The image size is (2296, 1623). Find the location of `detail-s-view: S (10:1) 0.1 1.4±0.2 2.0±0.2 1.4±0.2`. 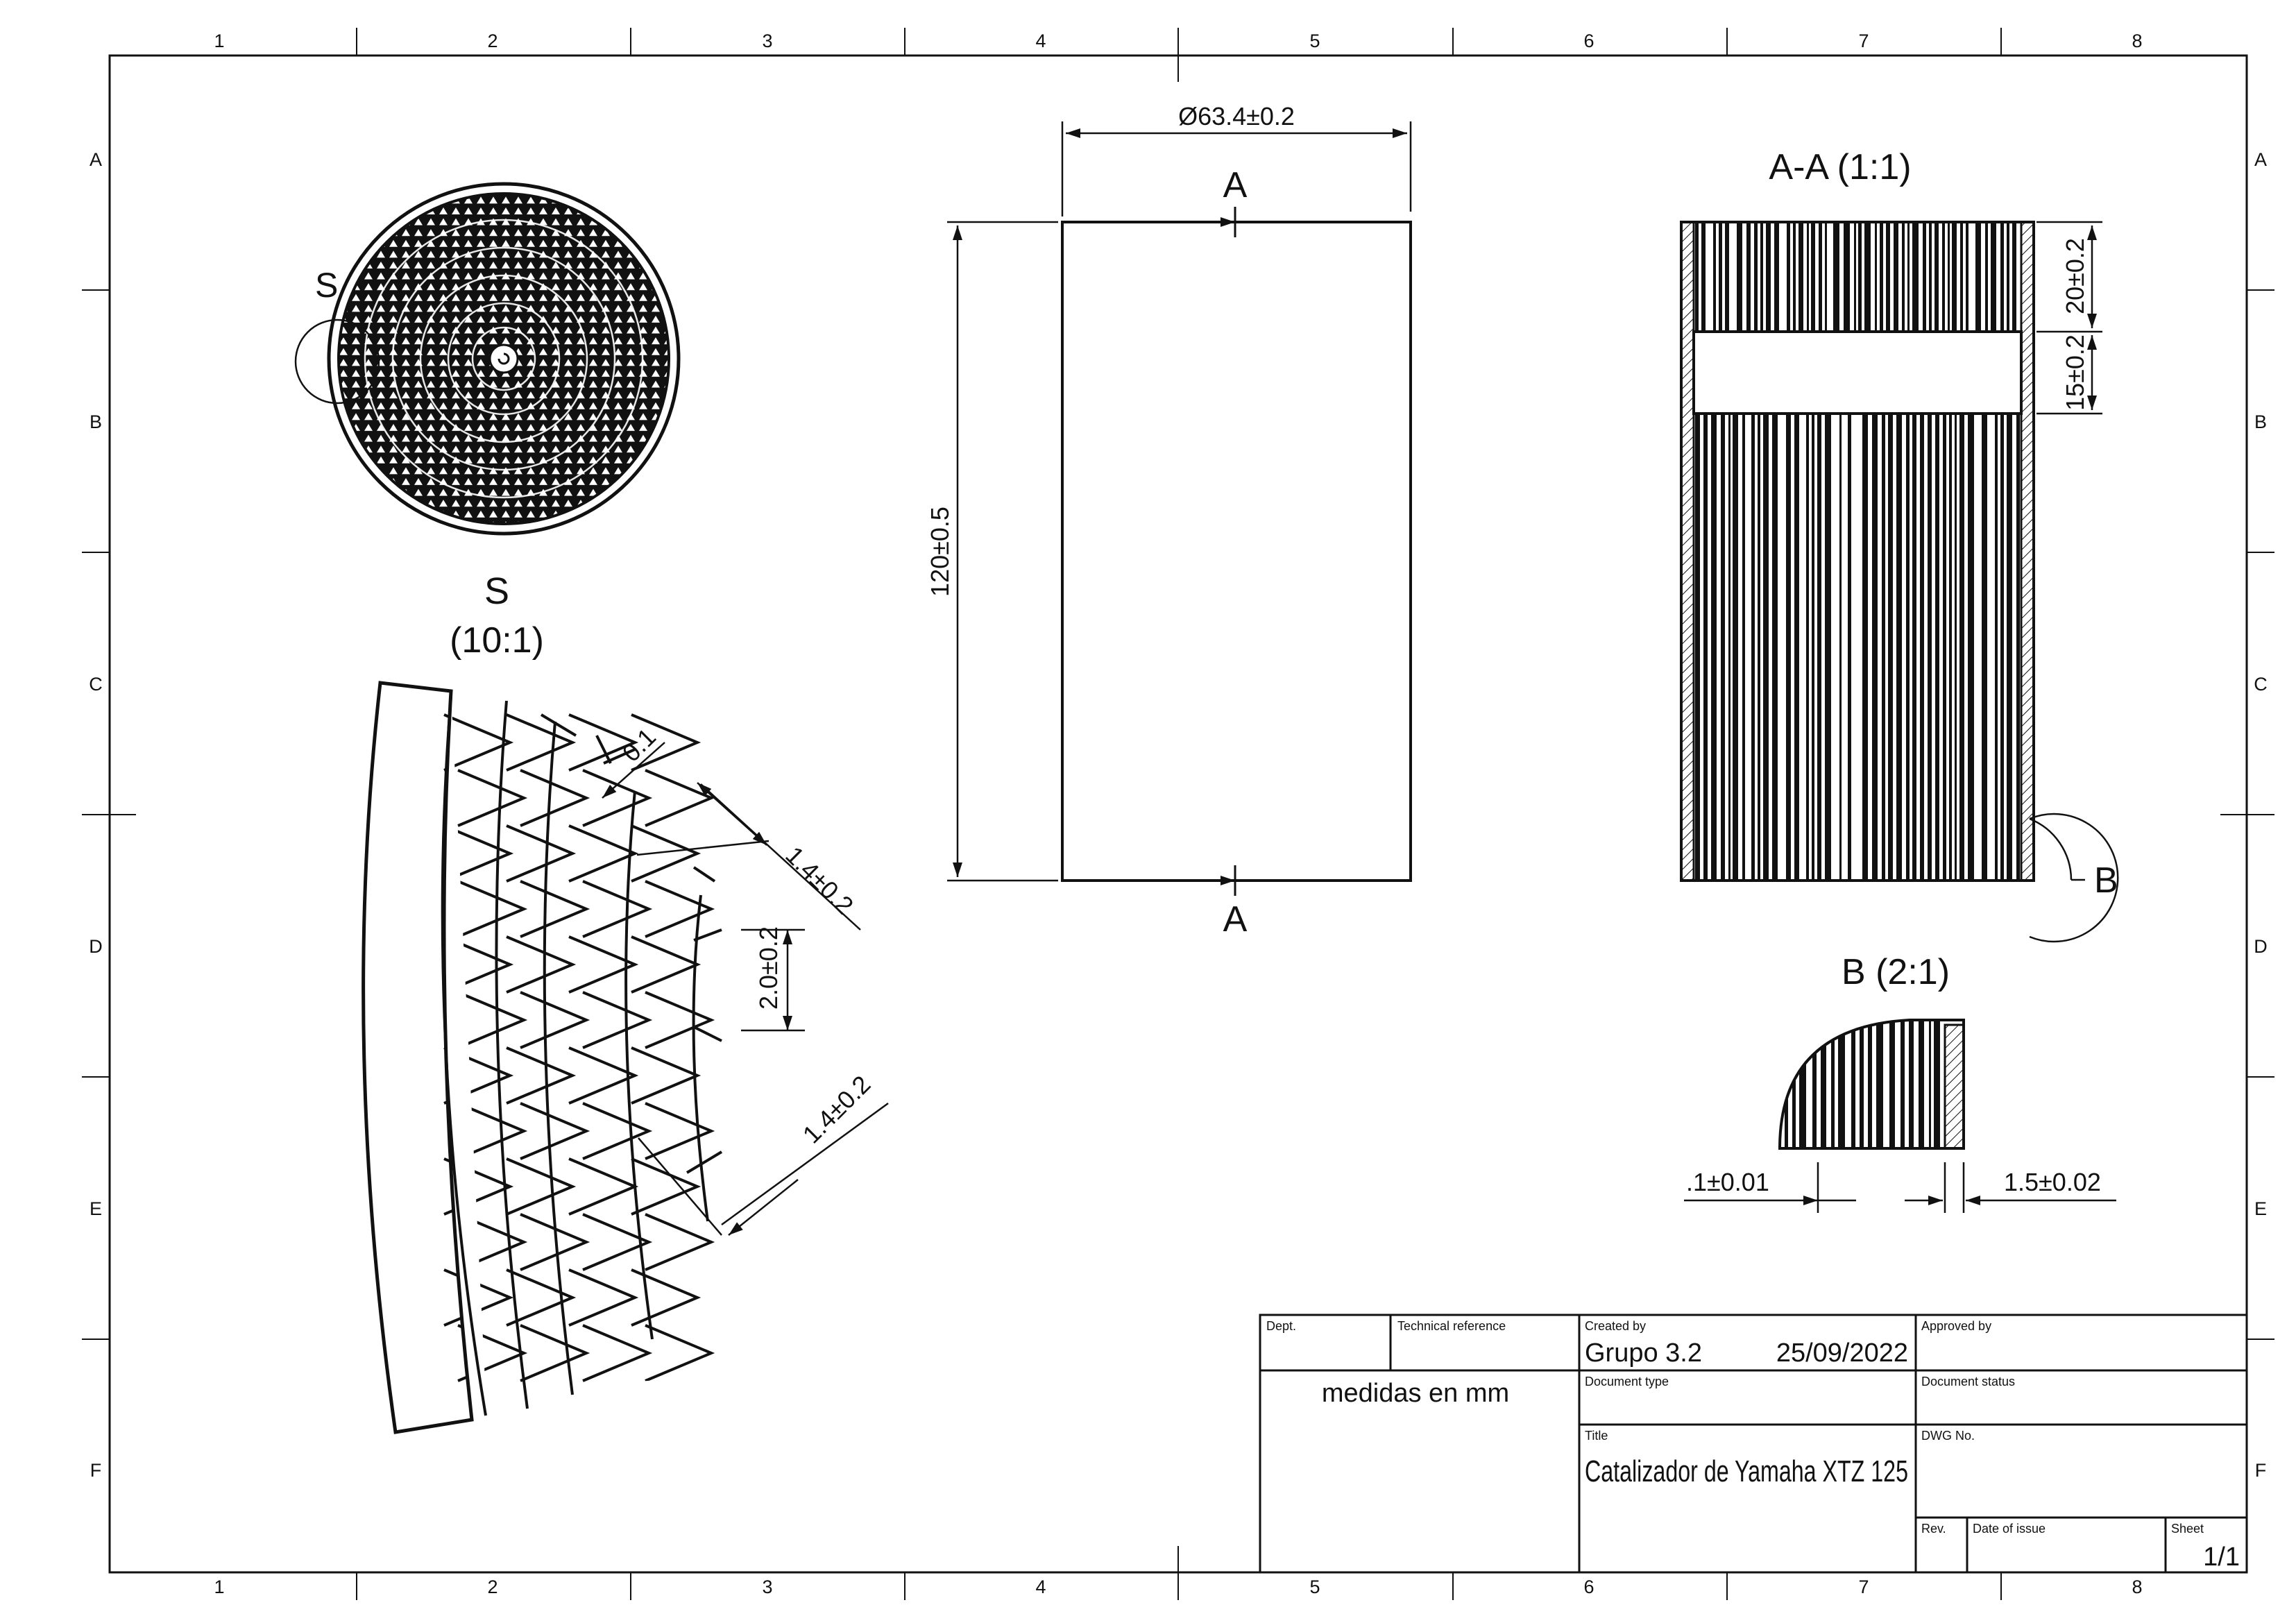

detail-s-view: S (10:1) 0.1 1.4±0.2 2.0±0.2 1.4±0.2 is located at coordinates (625, 1002).